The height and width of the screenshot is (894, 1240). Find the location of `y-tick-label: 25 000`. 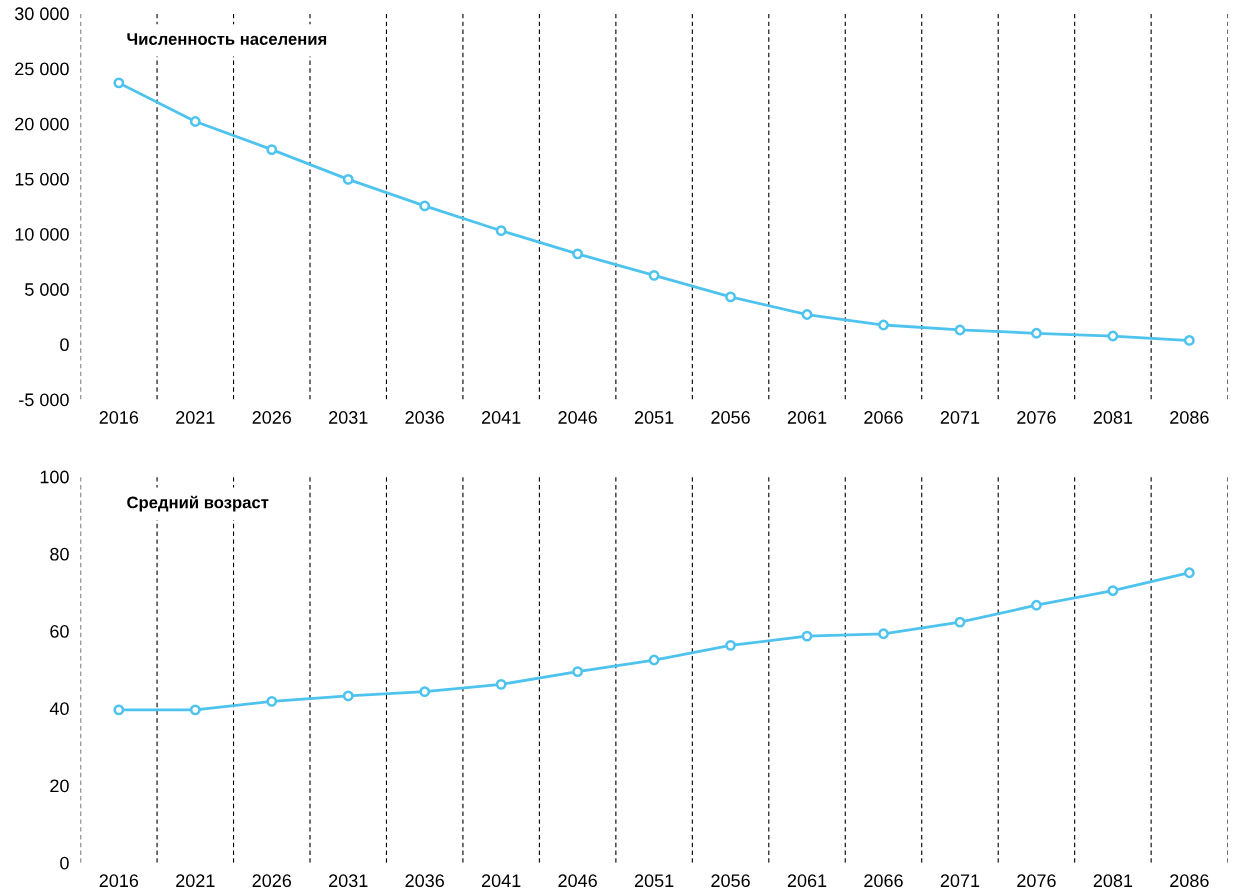

y-tick-label: 25 000 is located at coordinates (42, 69).